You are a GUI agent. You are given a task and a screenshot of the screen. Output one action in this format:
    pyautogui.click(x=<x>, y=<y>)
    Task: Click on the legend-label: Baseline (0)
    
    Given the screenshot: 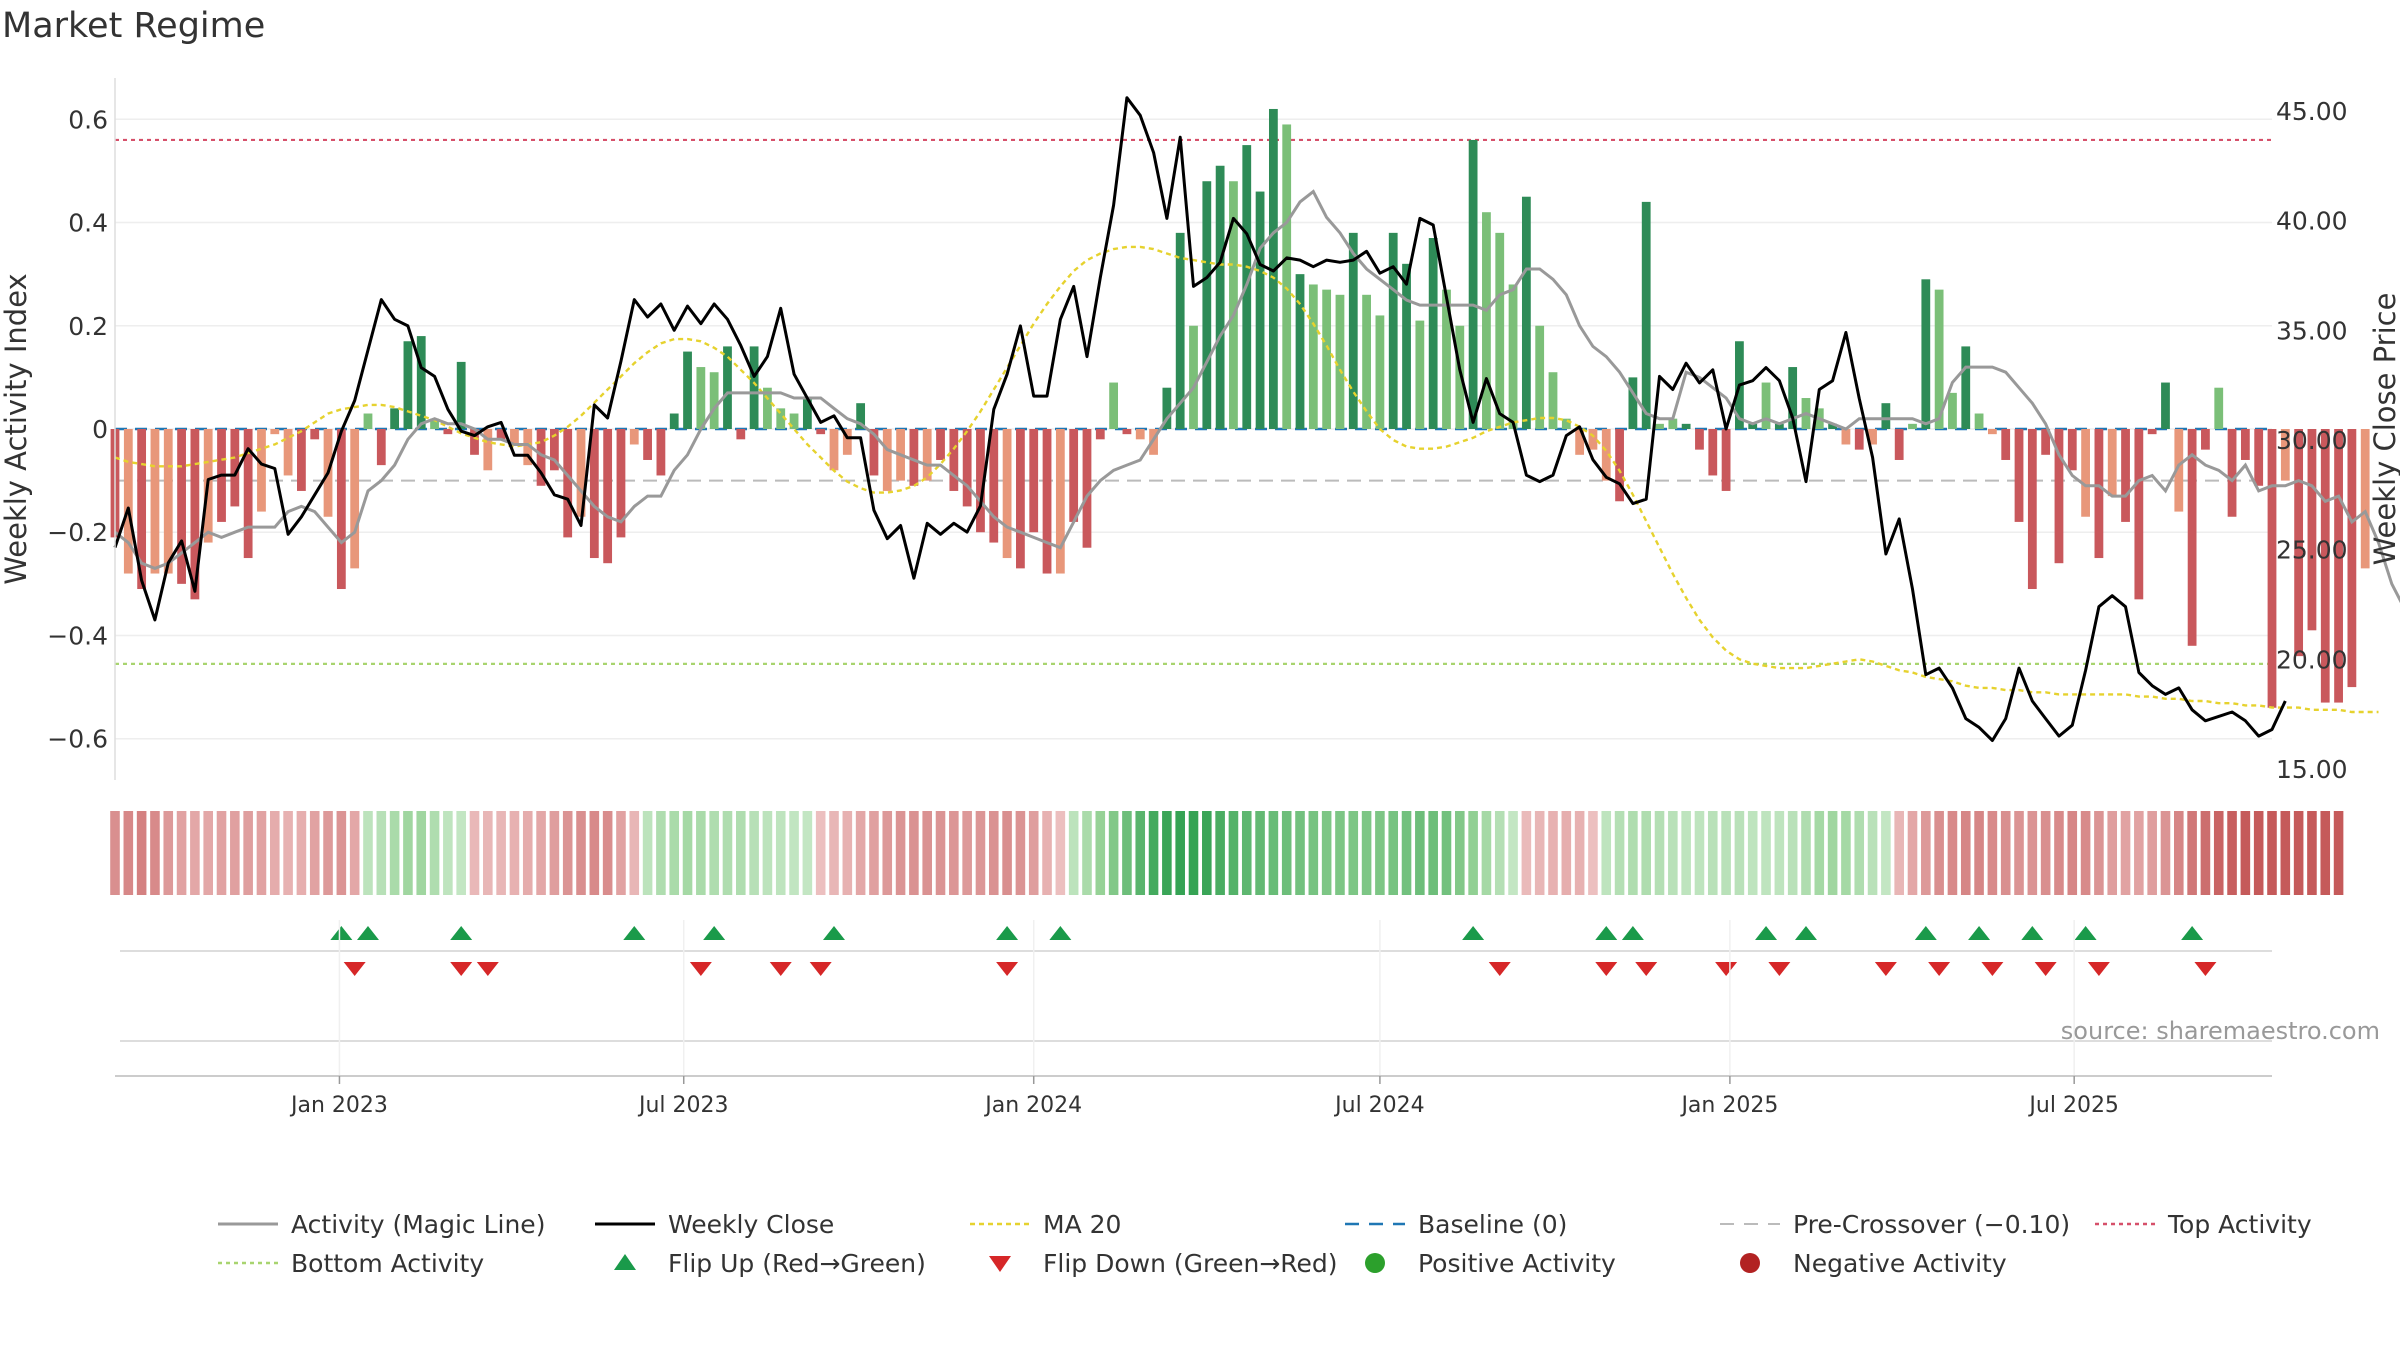 What is the action you would take?
    pyautogui.click(x=1492, y=1224)
    